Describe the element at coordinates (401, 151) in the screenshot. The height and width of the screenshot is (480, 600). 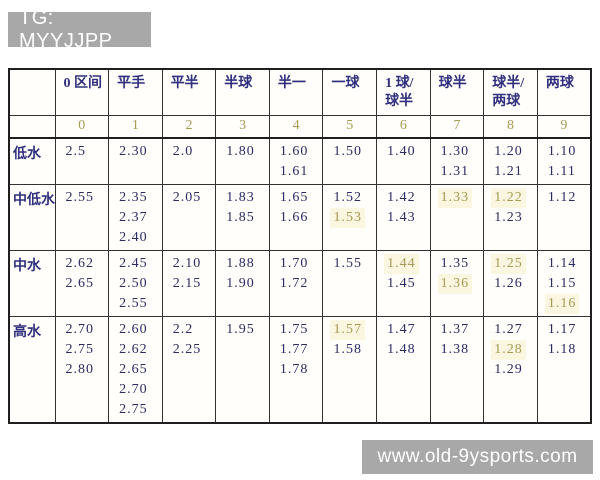
I see `odds-value: 1.40` at that location.